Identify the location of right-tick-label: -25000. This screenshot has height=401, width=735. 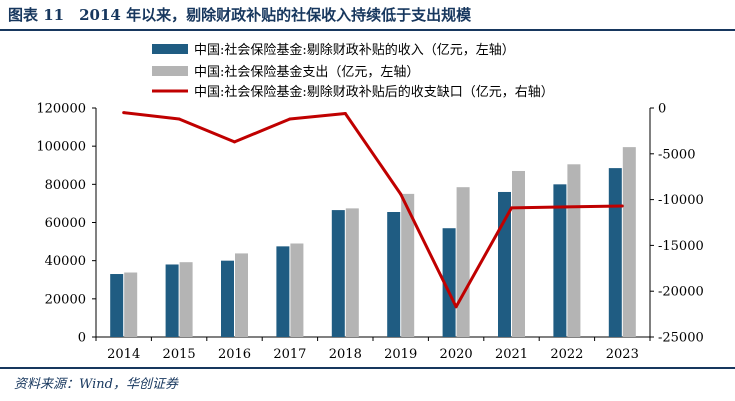
(681, 338).